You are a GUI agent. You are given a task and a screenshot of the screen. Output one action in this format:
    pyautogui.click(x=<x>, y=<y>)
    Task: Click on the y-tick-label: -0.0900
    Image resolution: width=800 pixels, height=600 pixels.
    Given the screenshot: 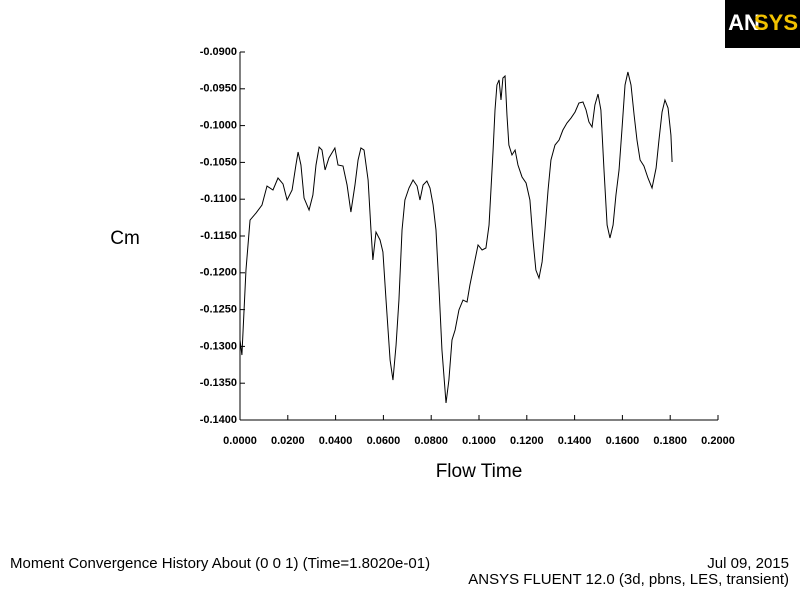 What is the action you would take?
    pyautogui.click(x=218, y=52)
    